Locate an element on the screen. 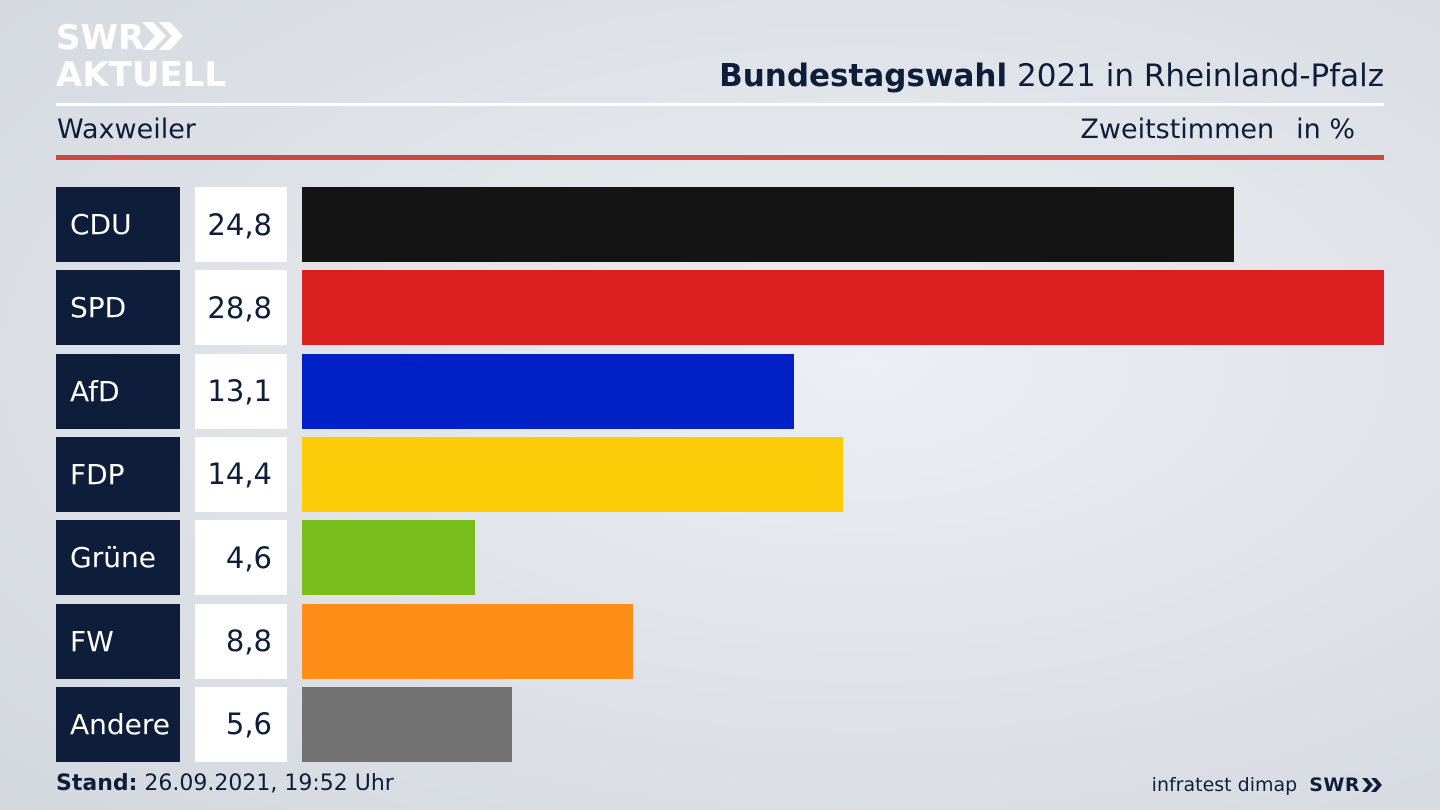 This screenshot has height=810, width=1440. title-bold: Bundestagswahl is located at coordinates (863, 76).